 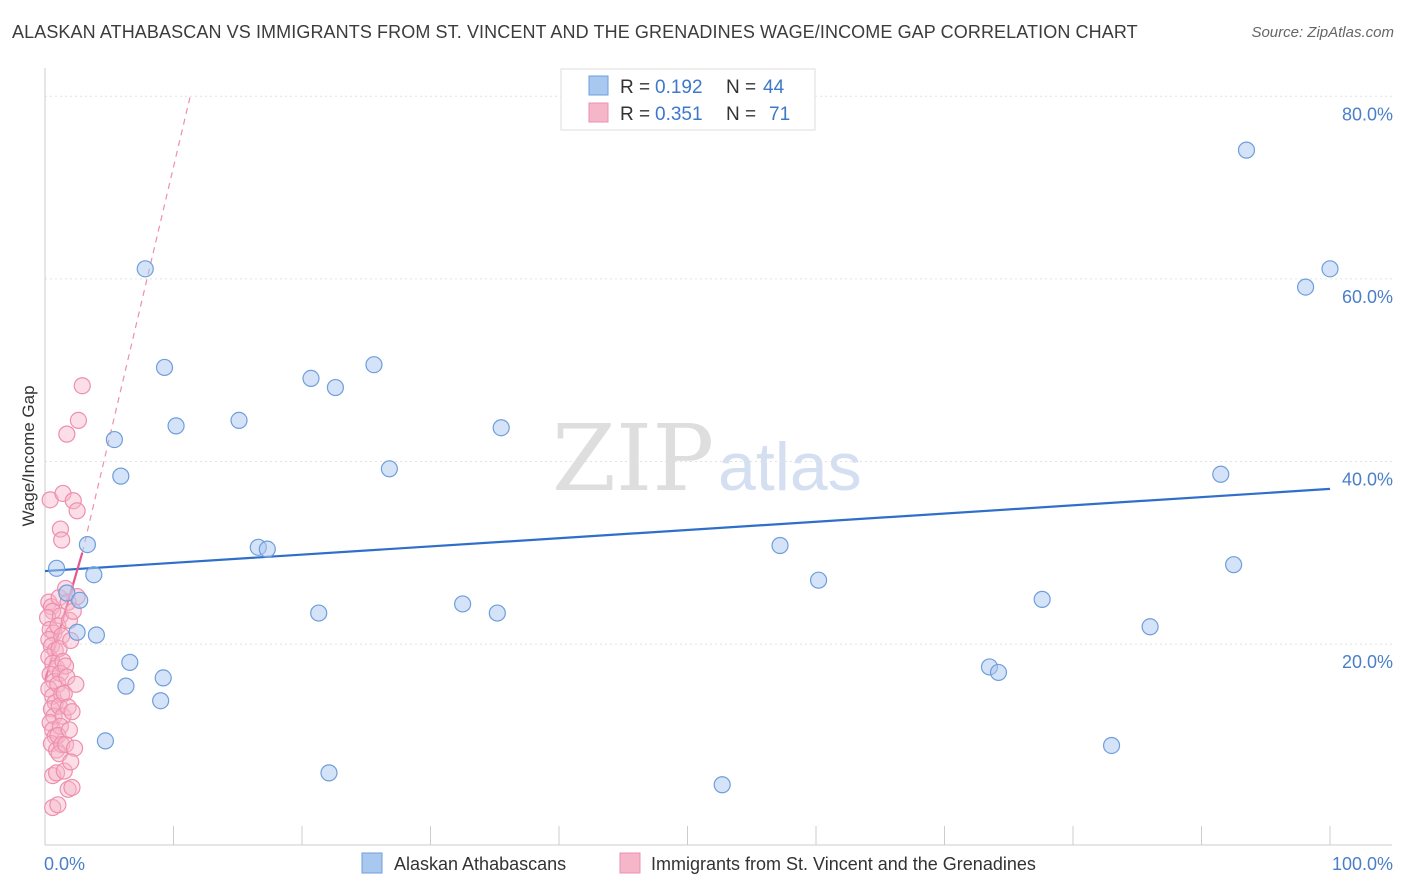 What do you see at coordinates (1322, 32) in the screenshot?
I see `source-label: Source: ZipAtlas.com` at bounding box center [1322, 32].